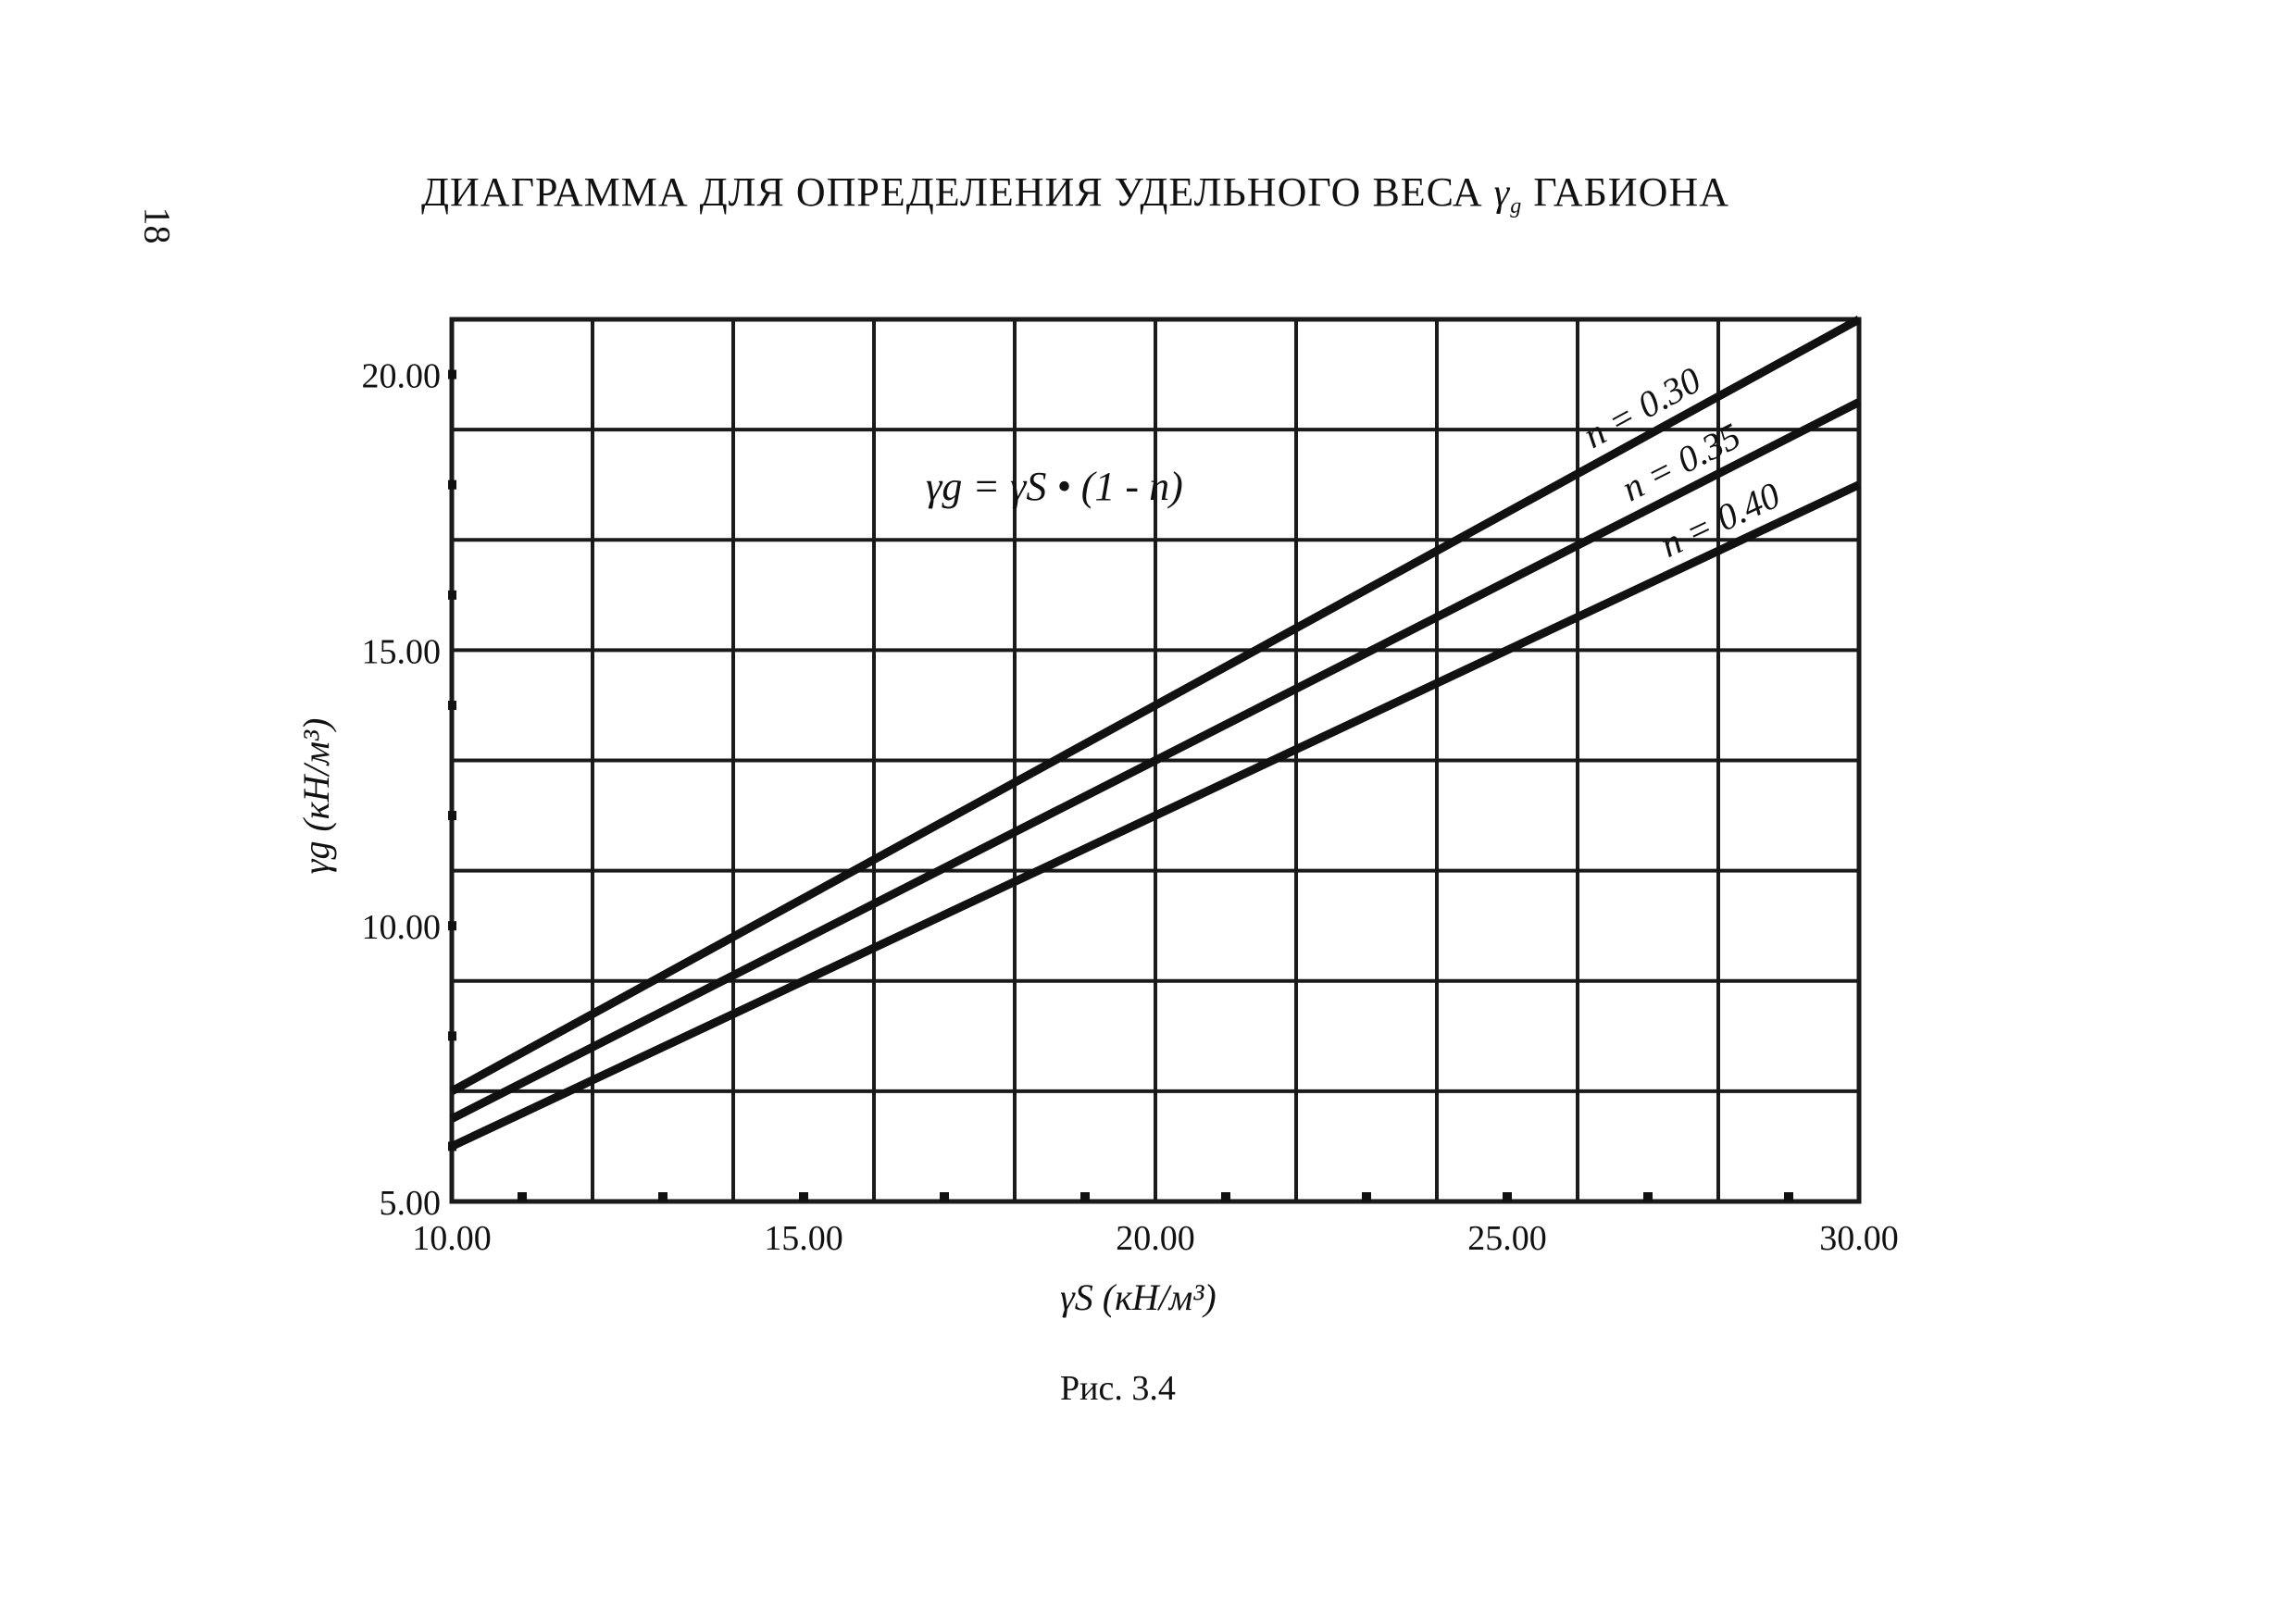 The height and width of the screenshot is (1618, 2296). What do you see at coordinates (1859, 1238) in the screenshot?
I see `x-tick-label: 30.00` at bounding box center [1859, 1238].